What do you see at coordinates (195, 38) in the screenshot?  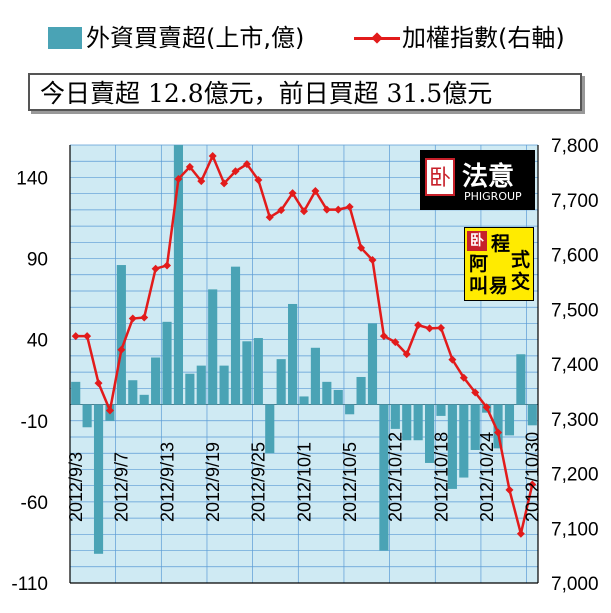 I see `legend-bar-label: 外資買賣超(上市,億)` at bounding box center [195, 38].